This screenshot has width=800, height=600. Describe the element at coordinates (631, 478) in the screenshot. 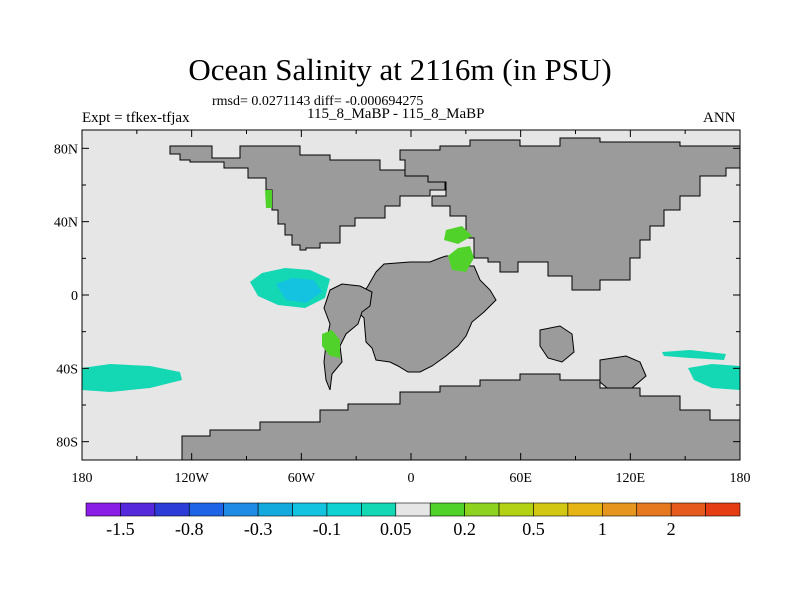

I see `x-tick-label: 120E` at that location.